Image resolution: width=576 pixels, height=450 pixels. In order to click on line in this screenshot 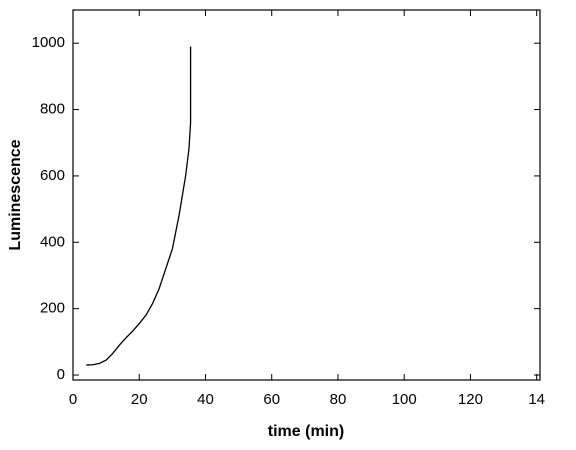, I will do `click(139, 206)`.